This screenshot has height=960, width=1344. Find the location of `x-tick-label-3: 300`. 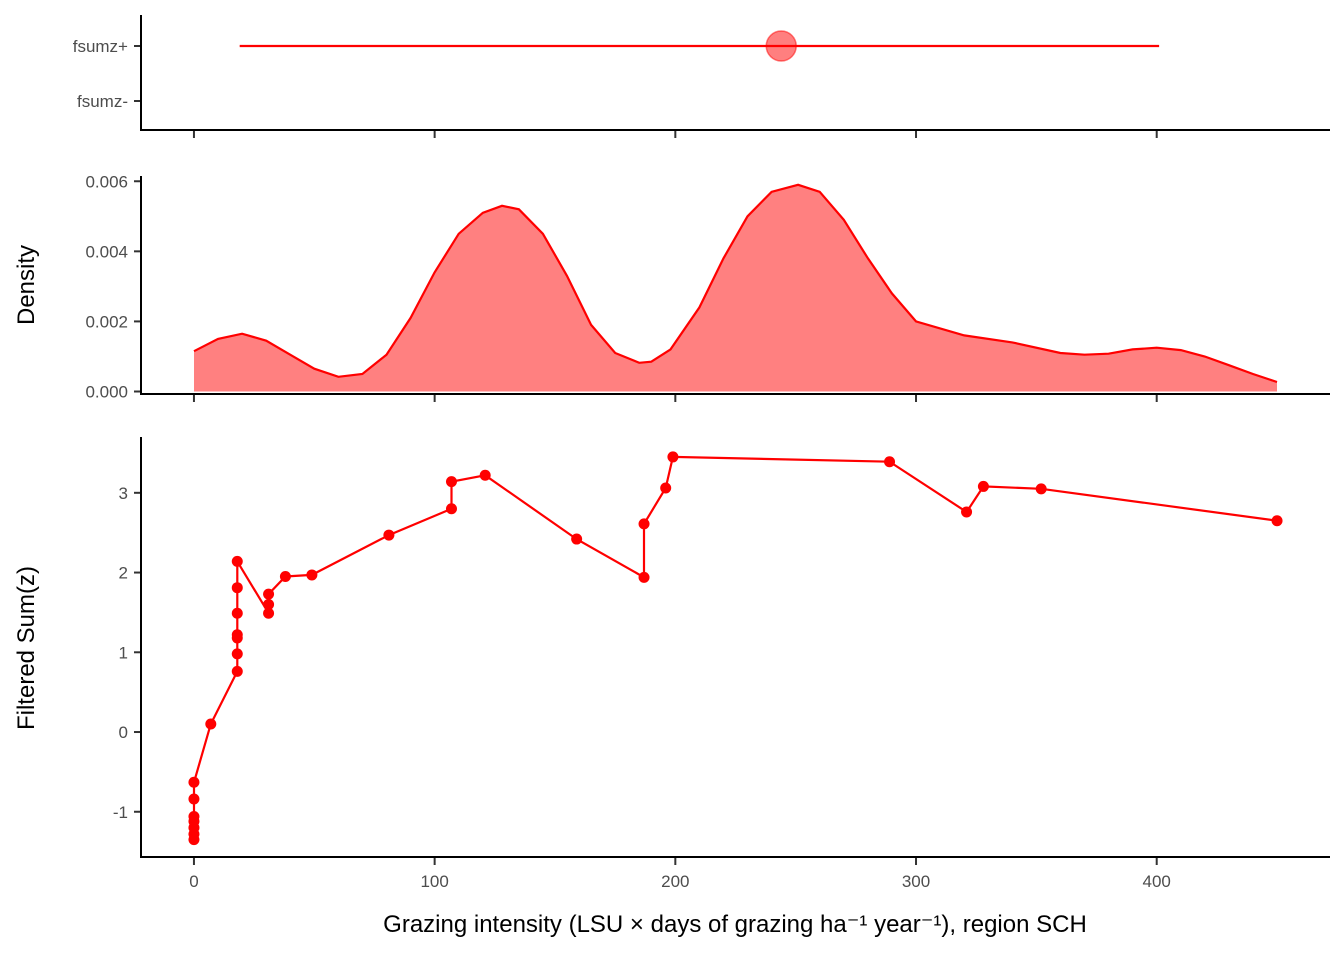

x-tick-label-3: 300 is located at coordinates (916, 881).